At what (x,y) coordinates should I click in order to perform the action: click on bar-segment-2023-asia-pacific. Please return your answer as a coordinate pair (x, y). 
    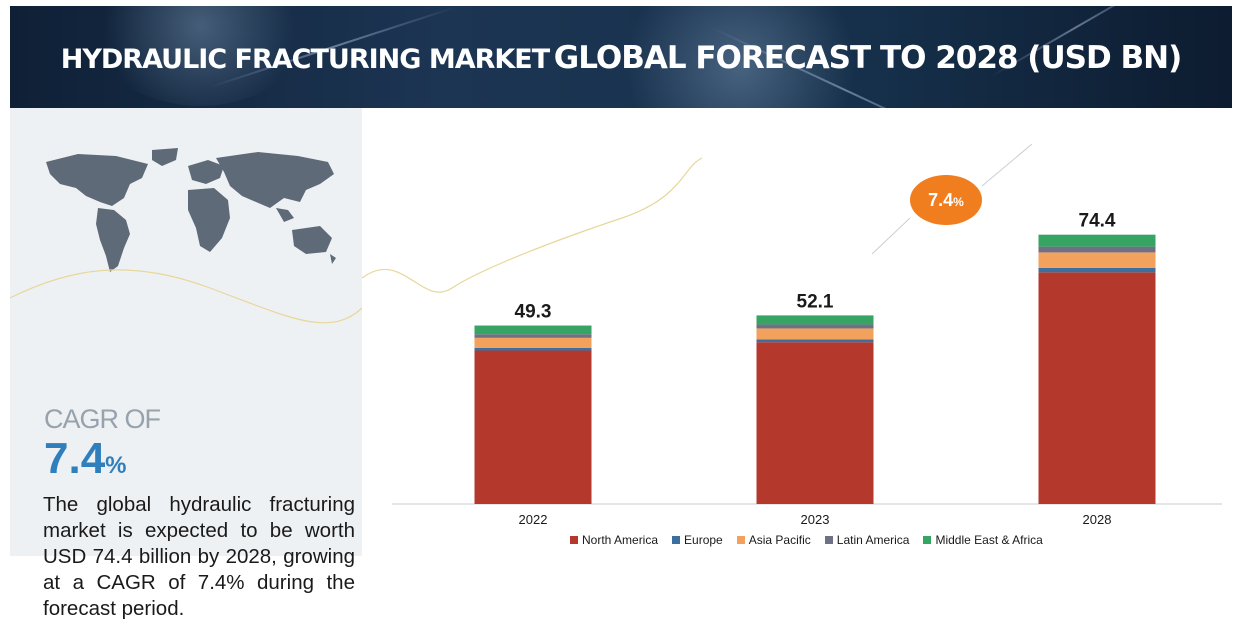
    Looking at the image, I should click on (815, 334).